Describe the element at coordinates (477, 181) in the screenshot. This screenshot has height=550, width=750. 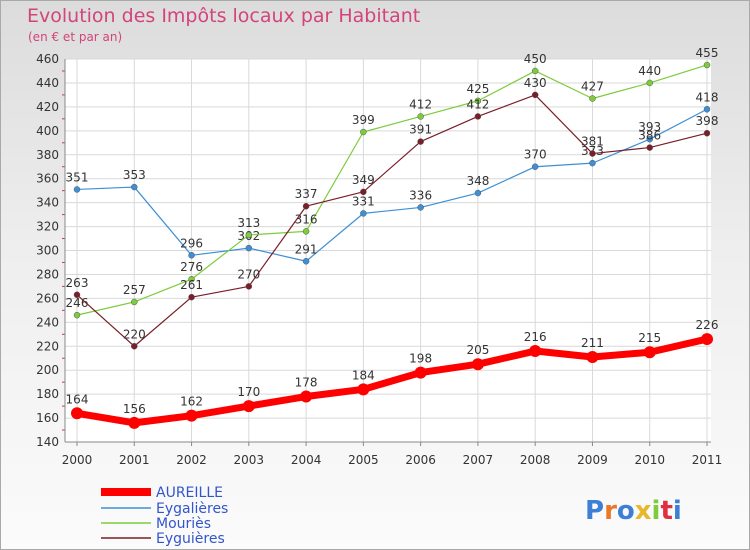
I see `data-label: 348` at that location.